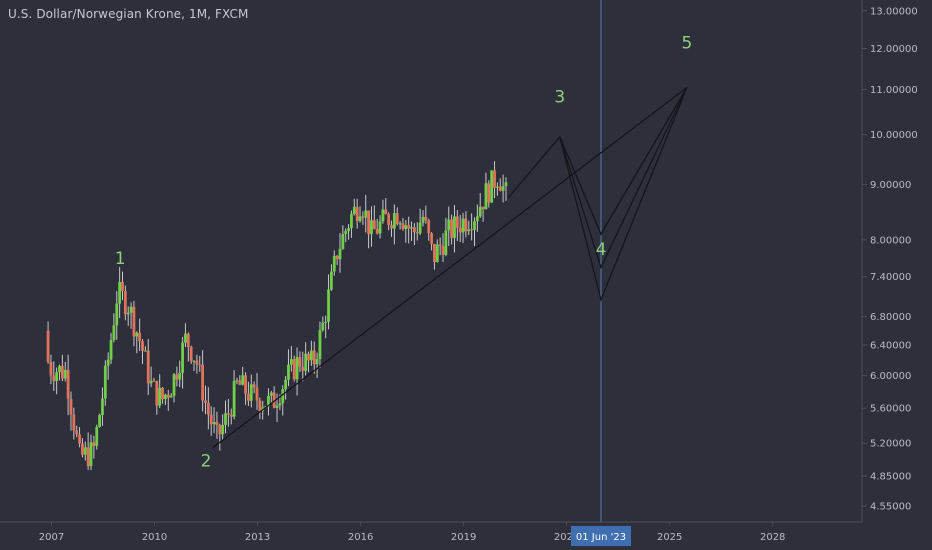 The image size is (932, 550). I want to click on time-tick-label: 2028, so click(772, 537).